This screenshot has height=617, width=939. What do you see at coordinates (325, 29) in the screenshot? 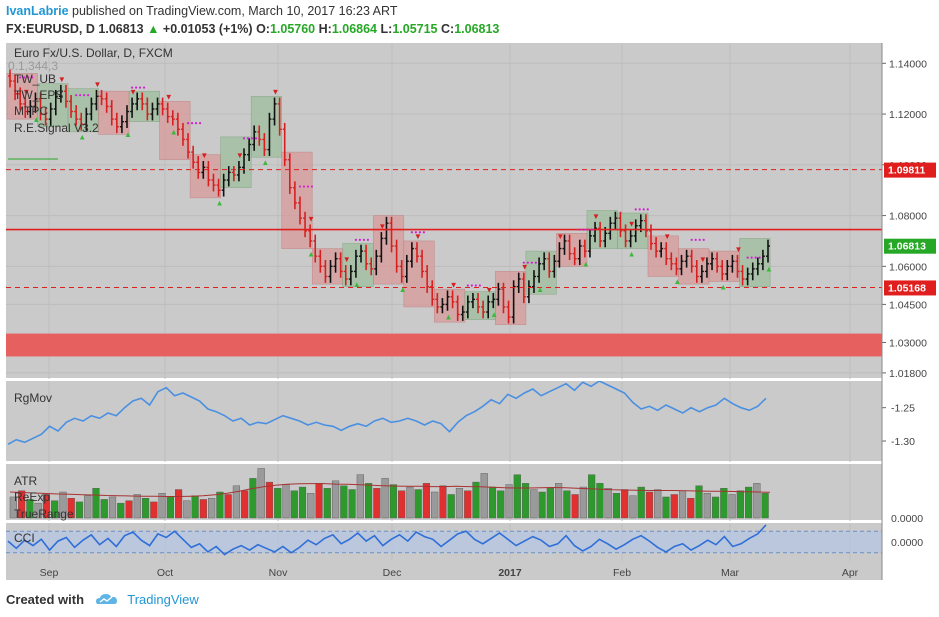
I see `high-label: H:` at bounding box center [325, 29].